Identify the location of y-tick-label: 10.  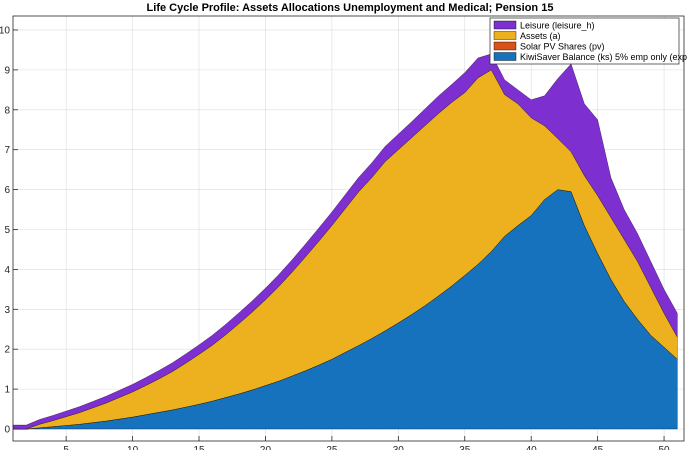
(5, 30).